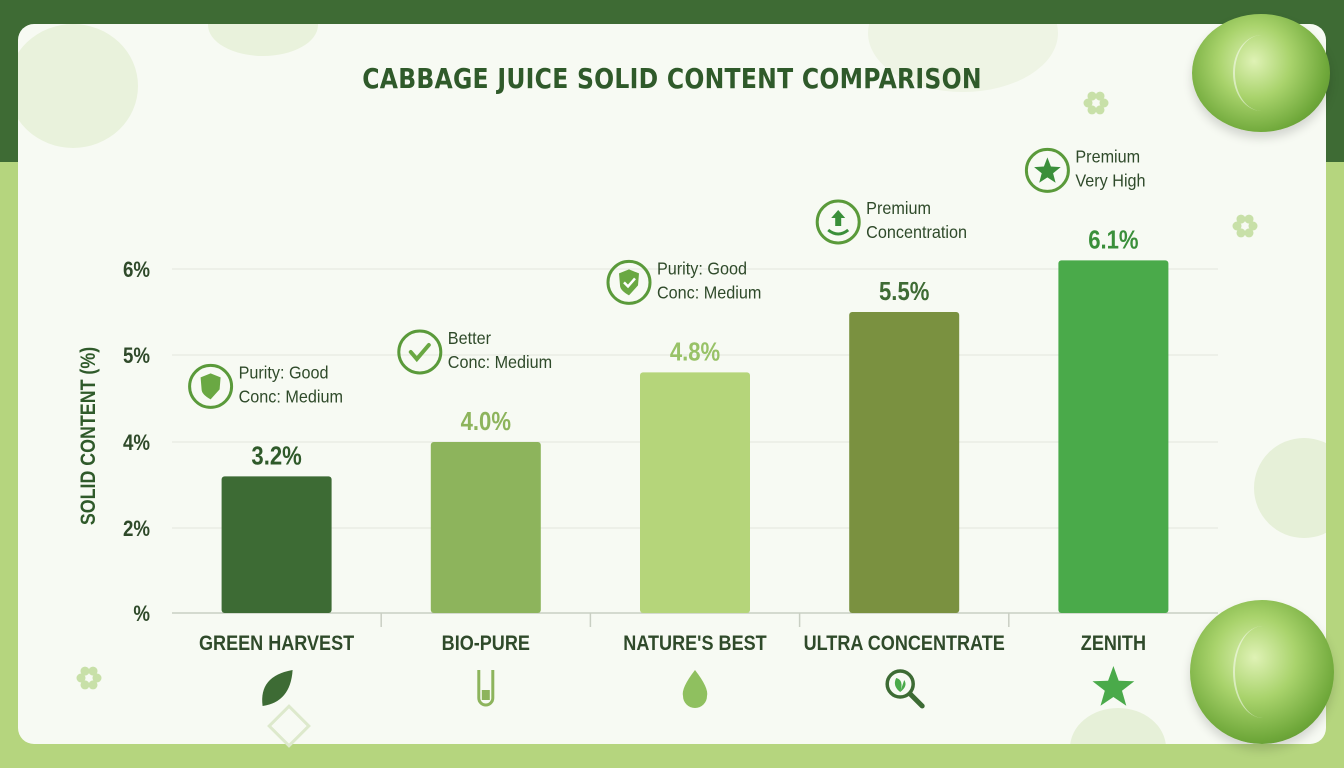 This screenshot has width=1344, height=768. Describe the element at coordinates (916, 232) in the screenshot. I see `badge-line2-3: Concentration` at that location.